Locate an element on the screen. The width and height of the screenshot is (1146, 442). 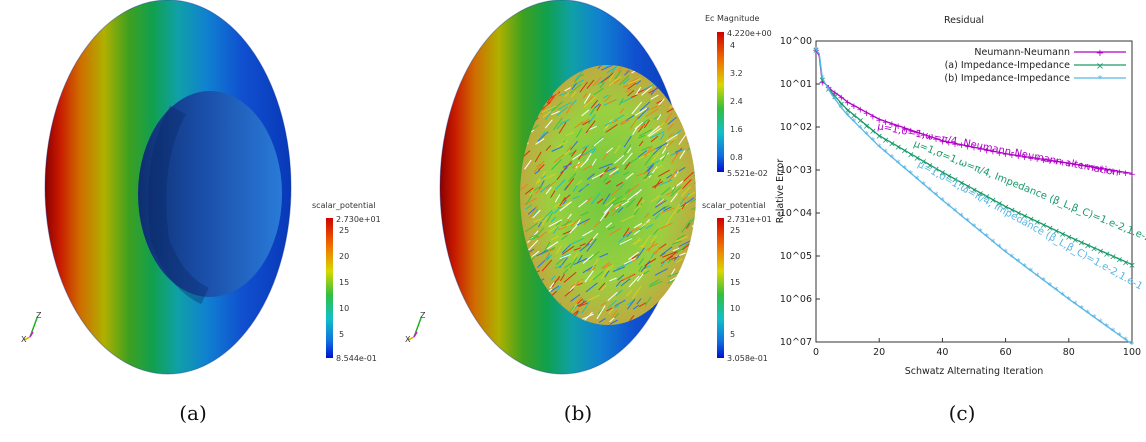
colorbar-a-tick: 20 is located at coordinates (344, 256).